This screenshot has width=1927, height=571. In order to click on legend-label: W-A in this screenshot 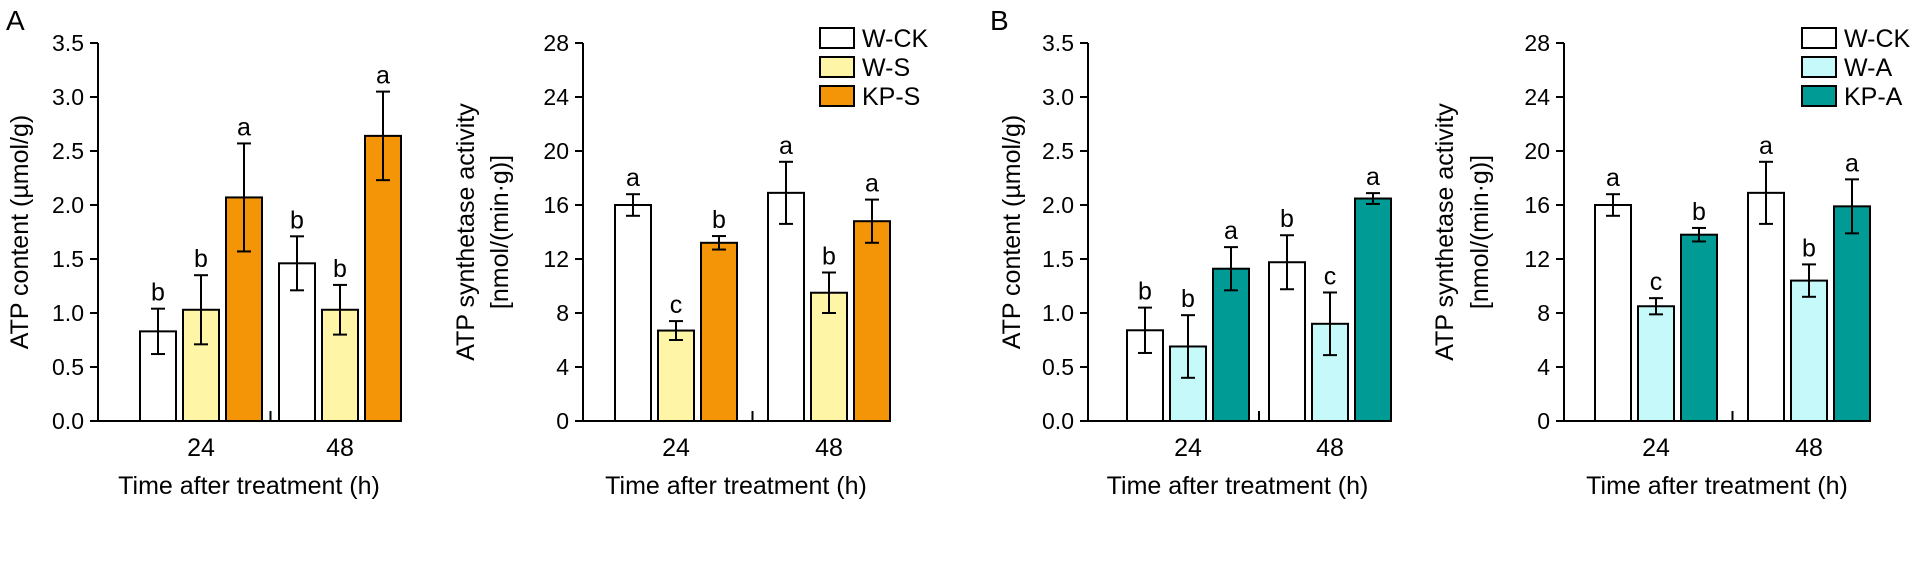, I will do `click(1868, 68)`.